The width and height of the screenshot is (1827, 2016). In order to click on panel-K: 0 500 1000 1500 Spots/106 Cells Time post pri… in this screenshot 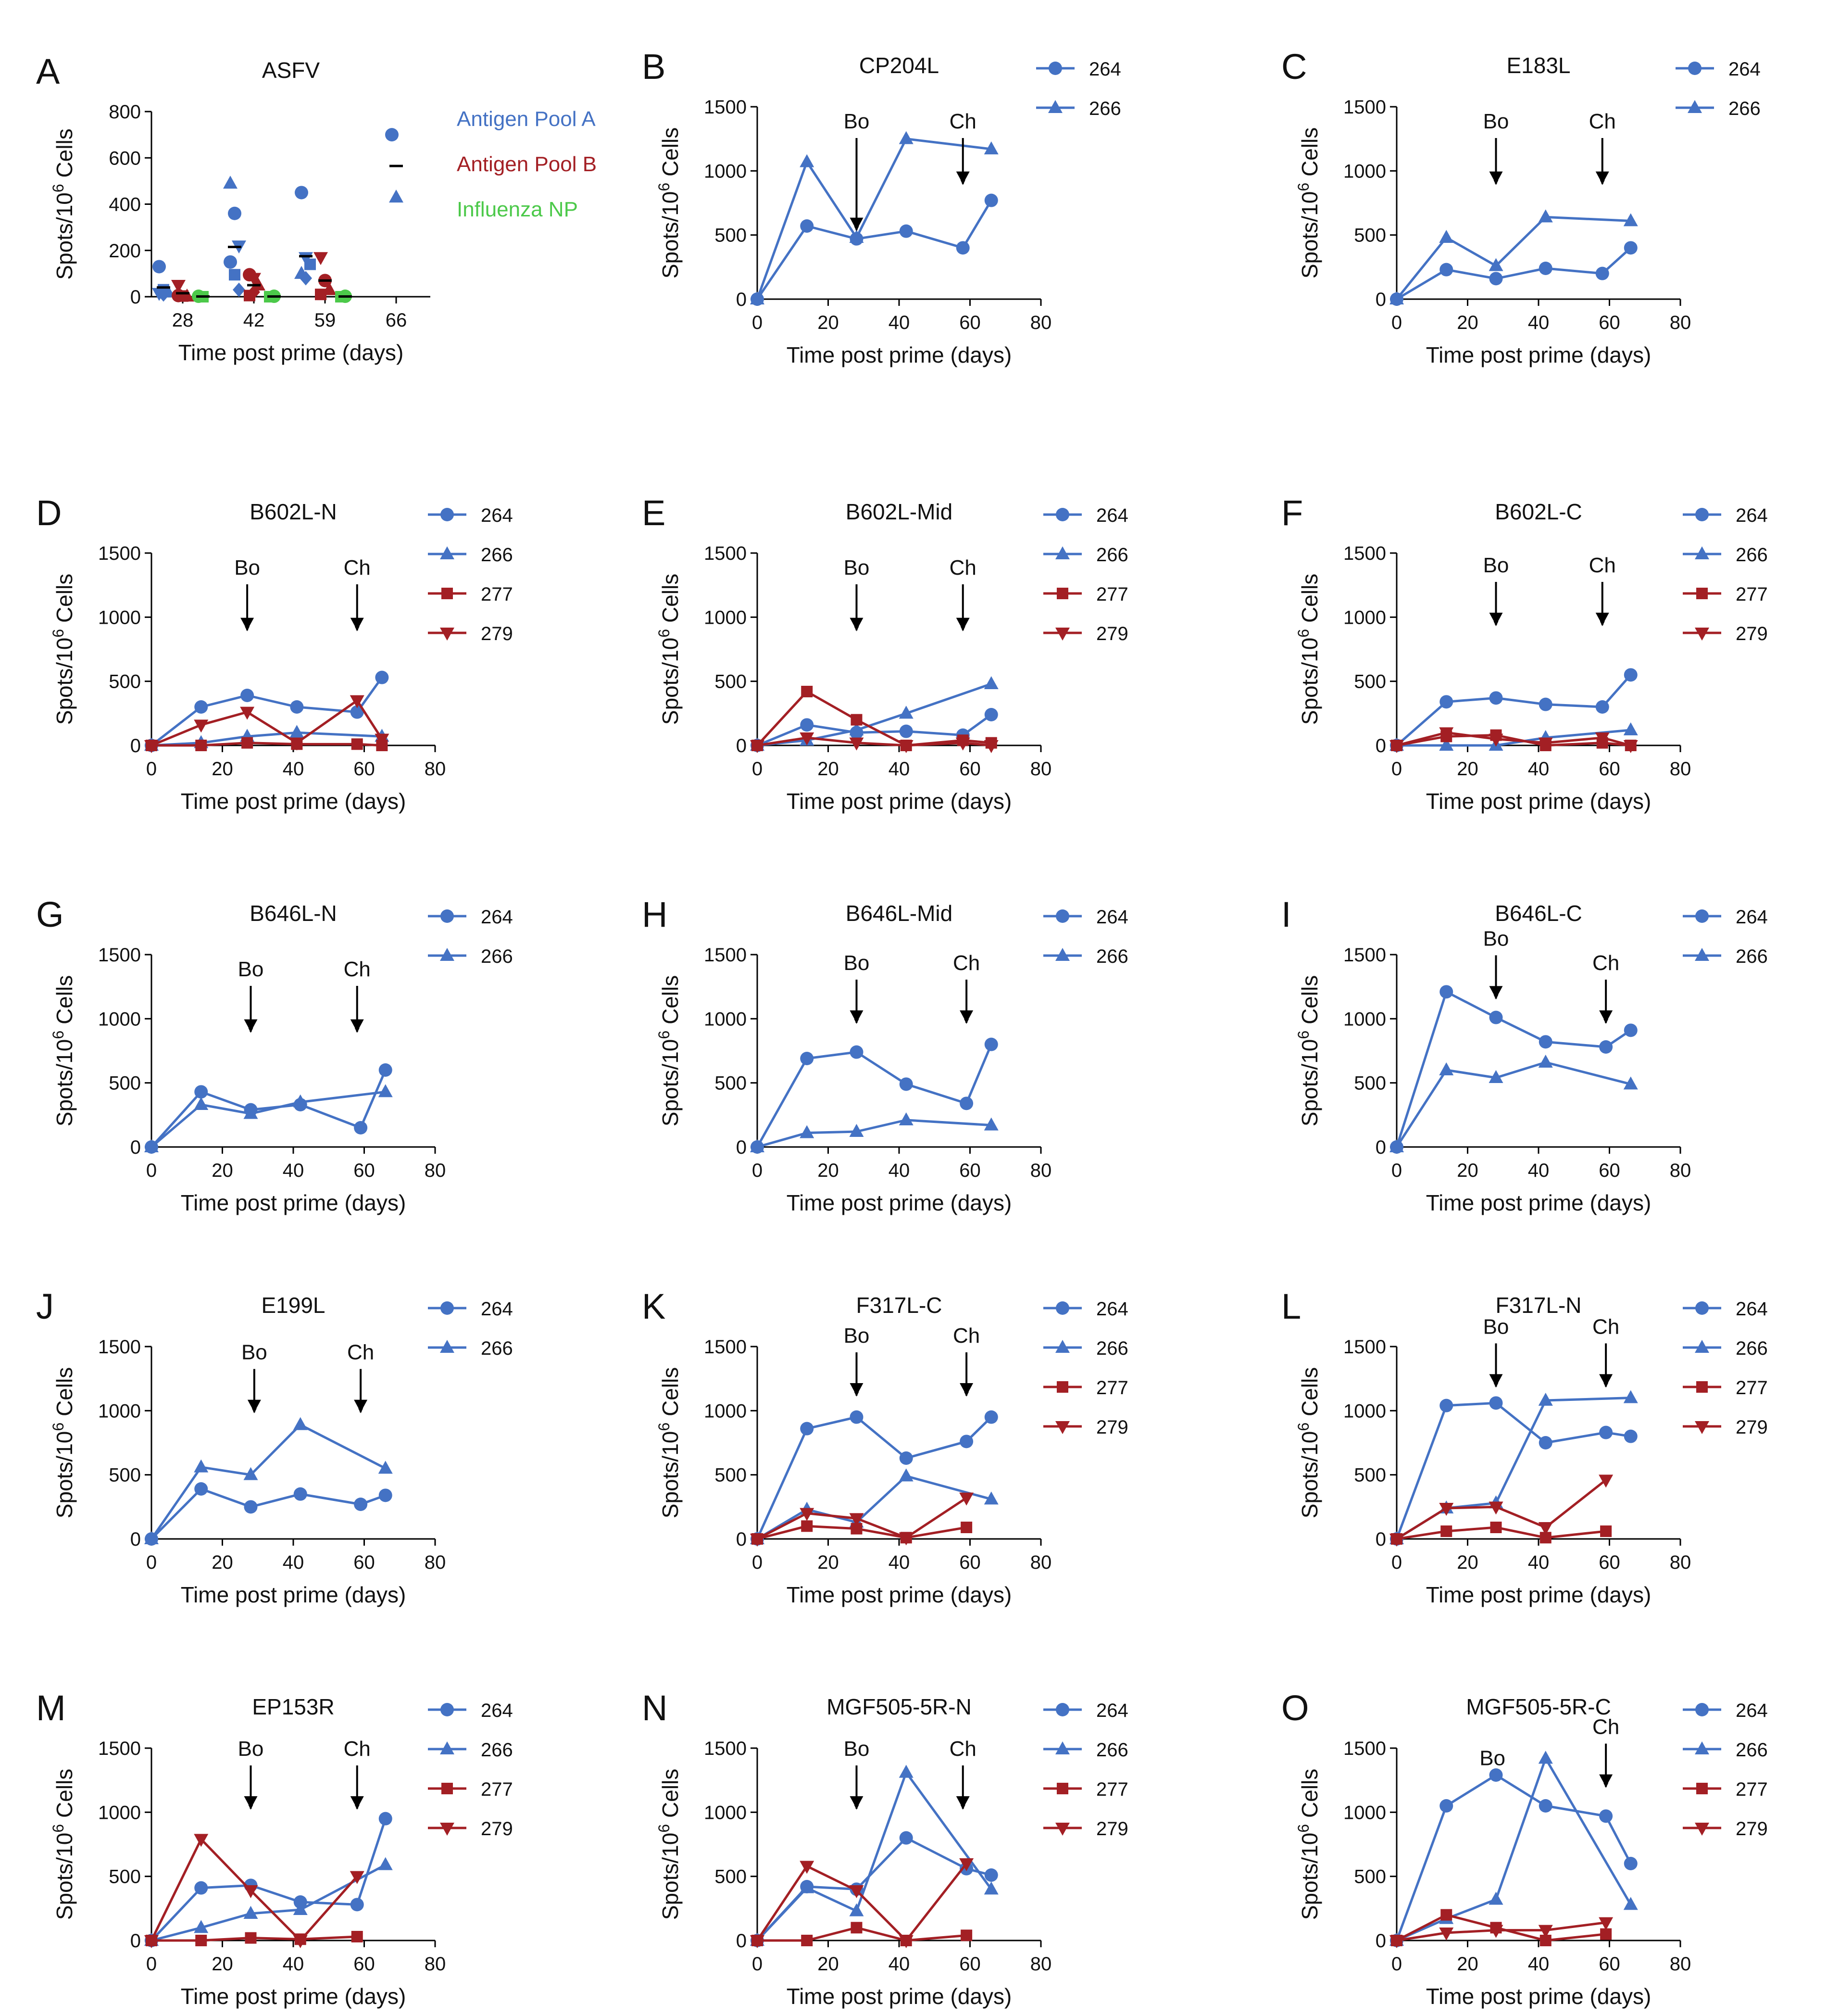, I will do `click(885, 1447)`.